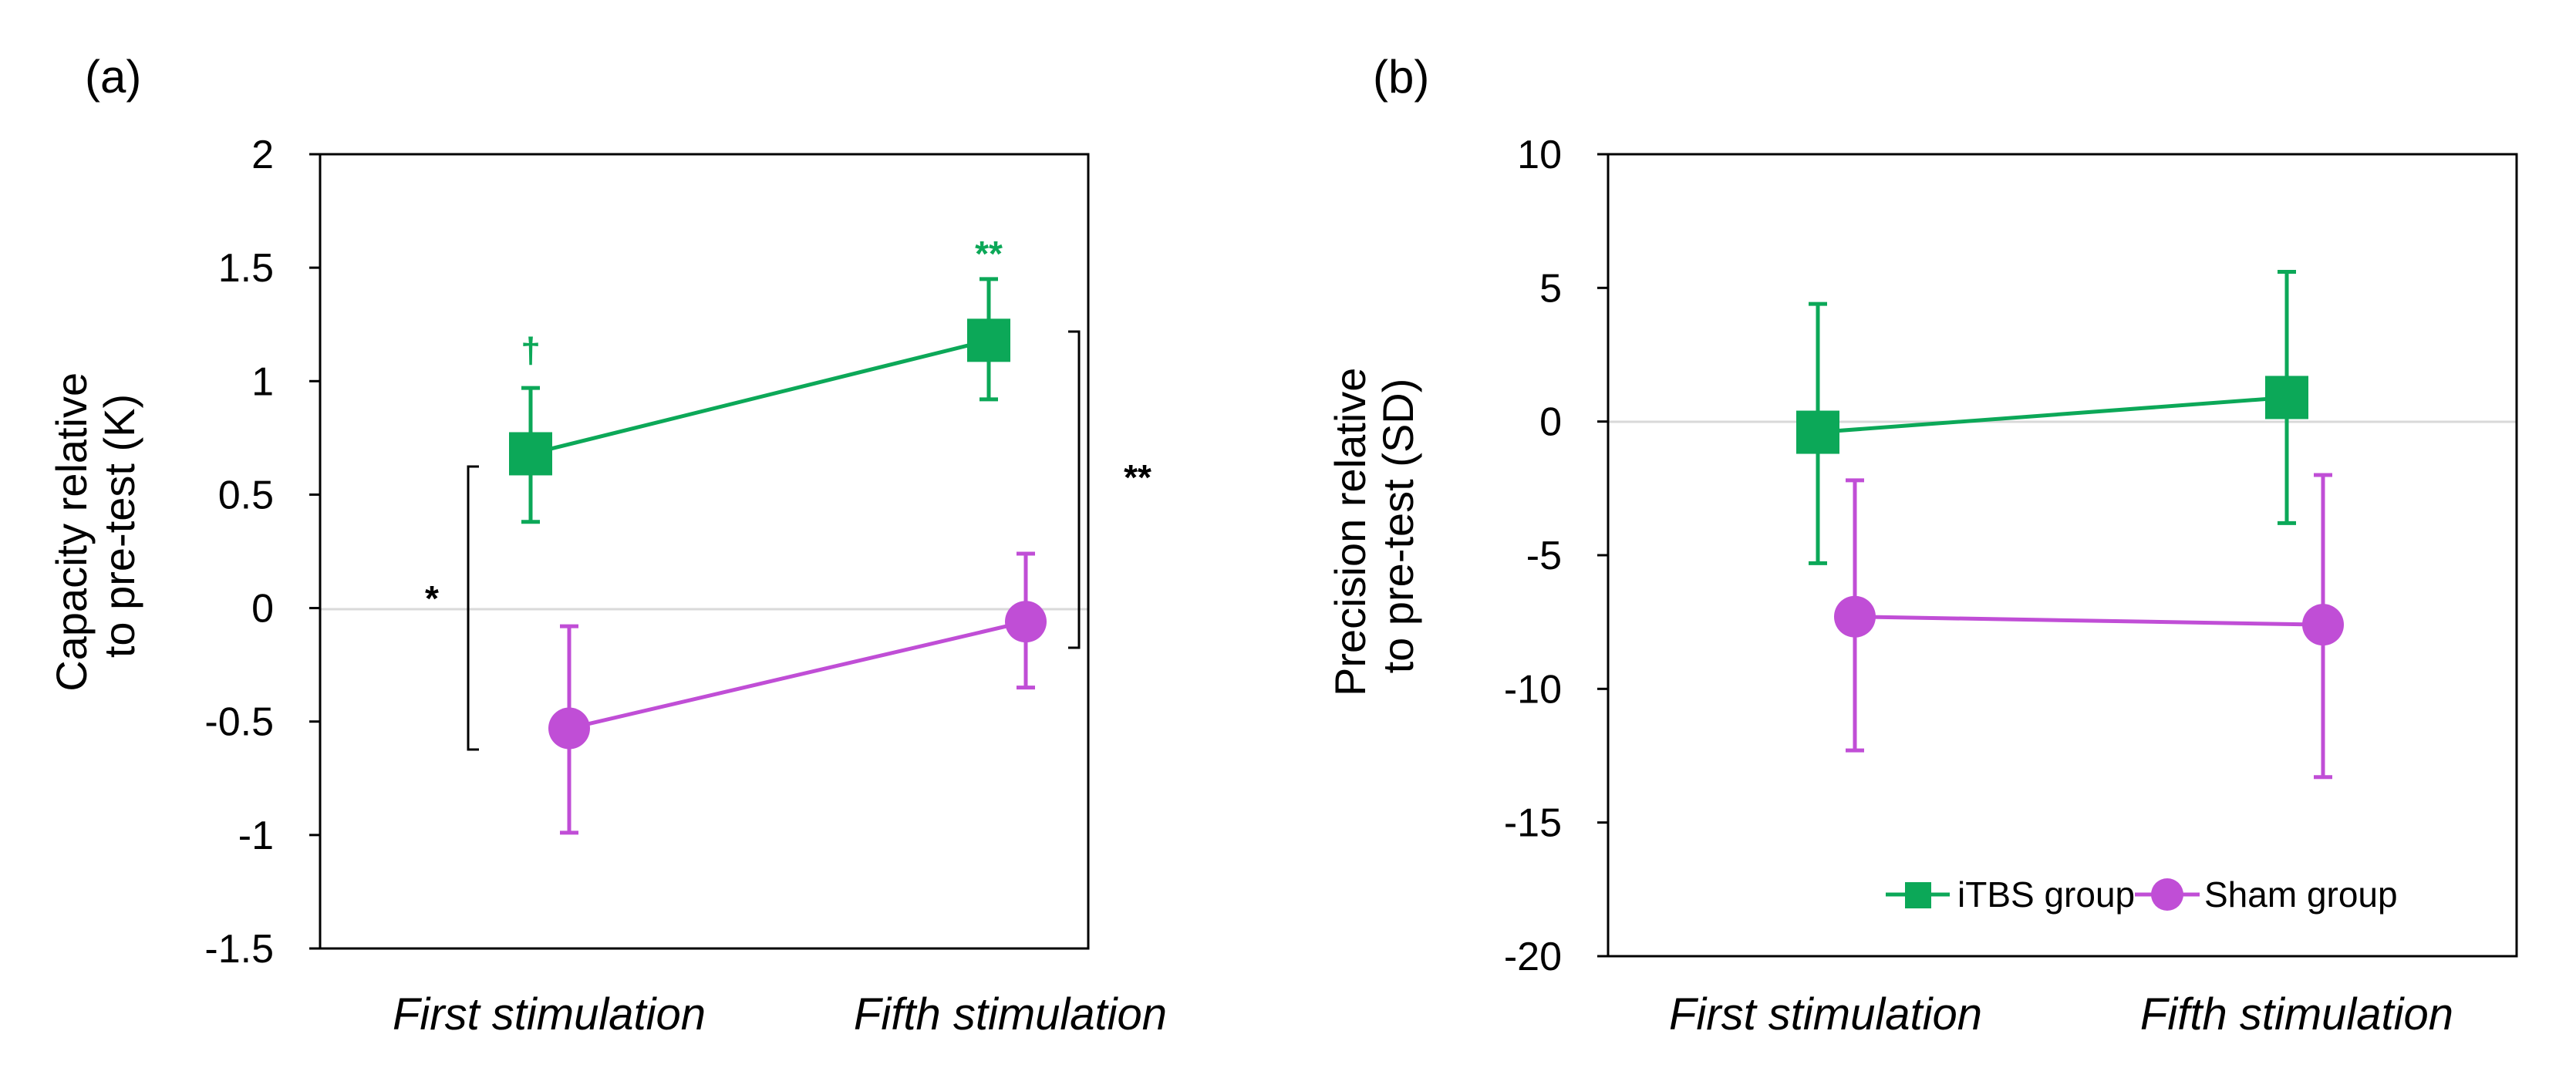  I want to click on panel-a-sham-point-fifth, so click(1026, 622).